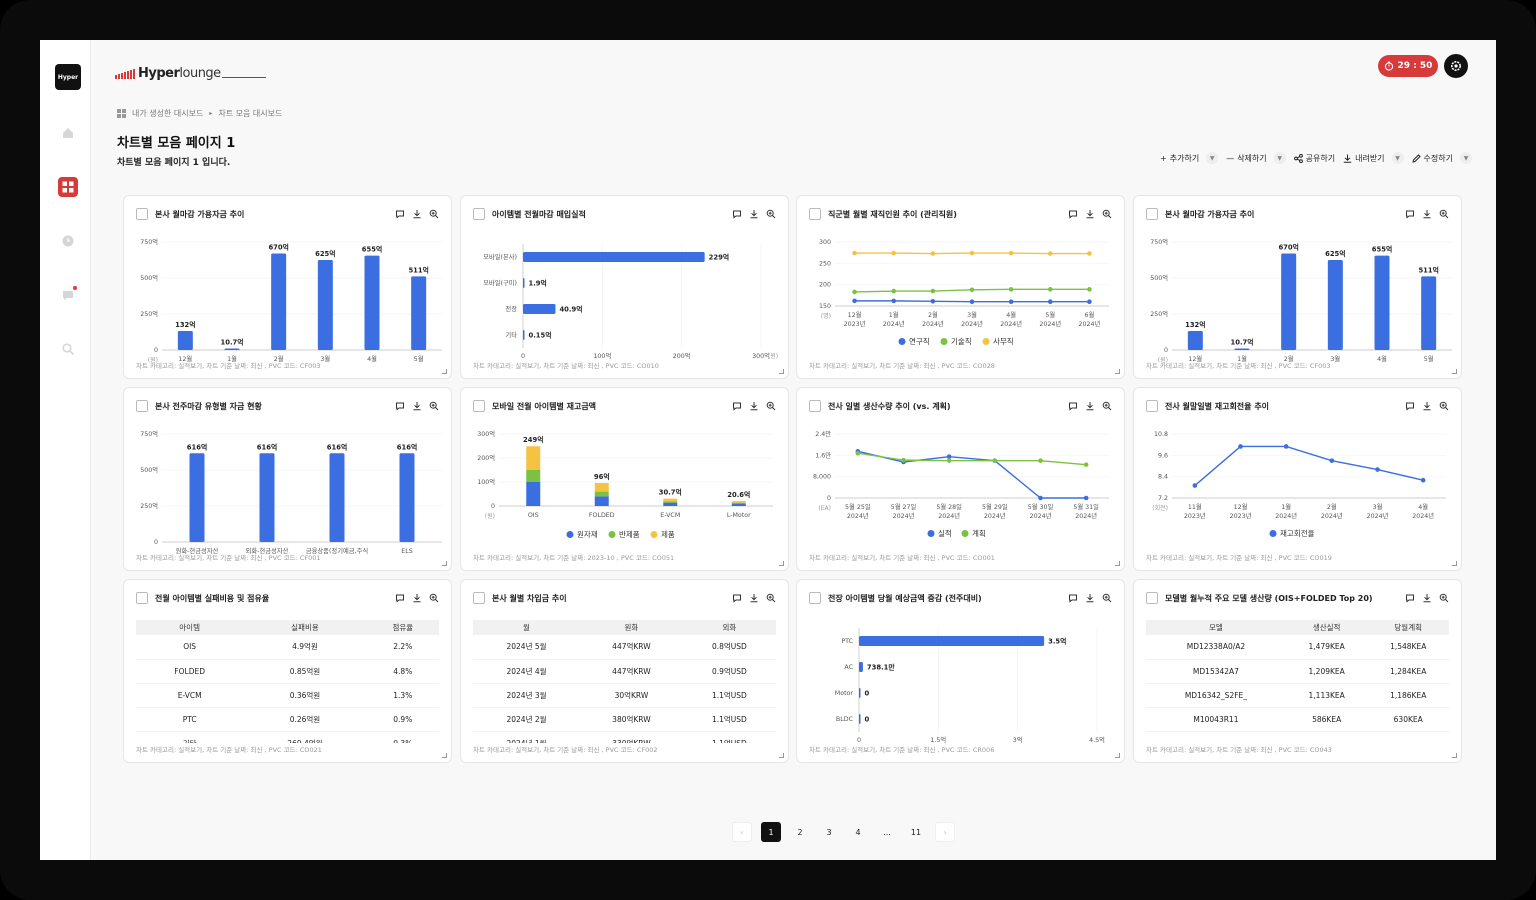 Image resolution: width=1536 pixels, height=900 pixels. What do you see at coordinates (771, 832) in the screenshot?
I see `page-button: 1` at bounding box center [771, 832].